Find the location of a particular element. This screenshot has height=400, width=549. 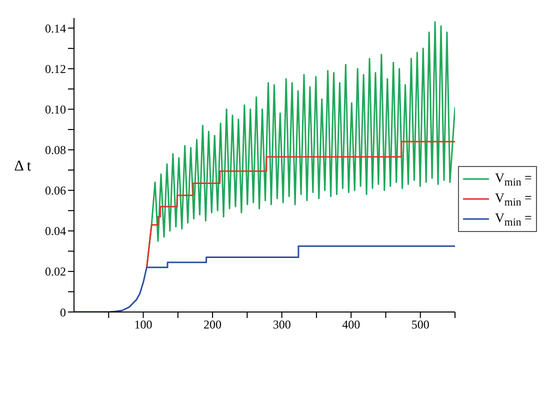

x-tick-label: 400 is located at coordinates (351, 325).